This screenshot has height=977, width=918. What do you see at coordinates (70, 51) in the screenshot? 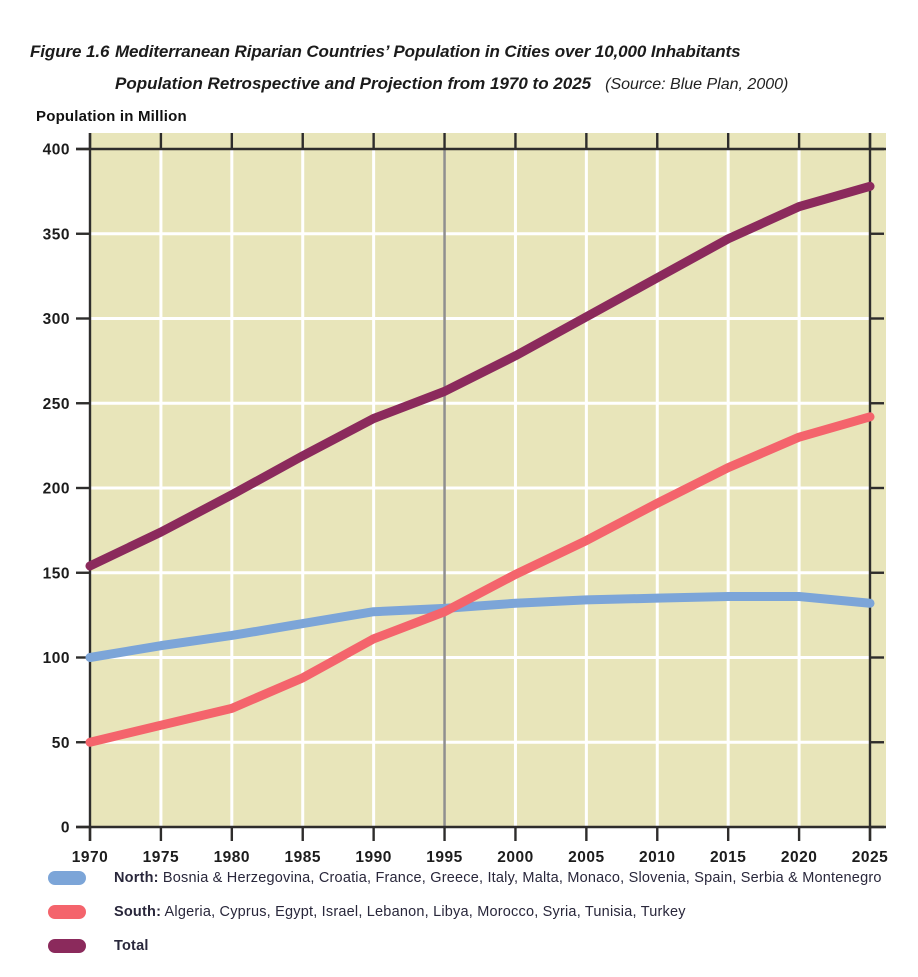
I see `figure-label: Figure 1.6` at bounding box center [70, 51].